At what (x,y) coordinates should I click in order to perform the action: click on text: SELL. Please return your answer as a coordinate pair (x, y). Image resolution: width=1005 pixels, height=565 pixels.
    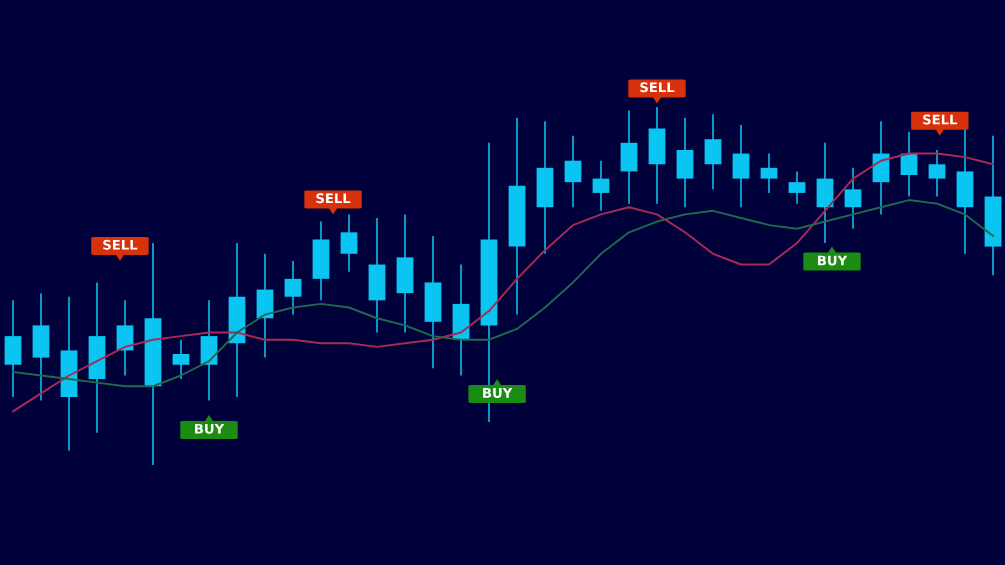
    Looking at the image, I should click on (657, 87).